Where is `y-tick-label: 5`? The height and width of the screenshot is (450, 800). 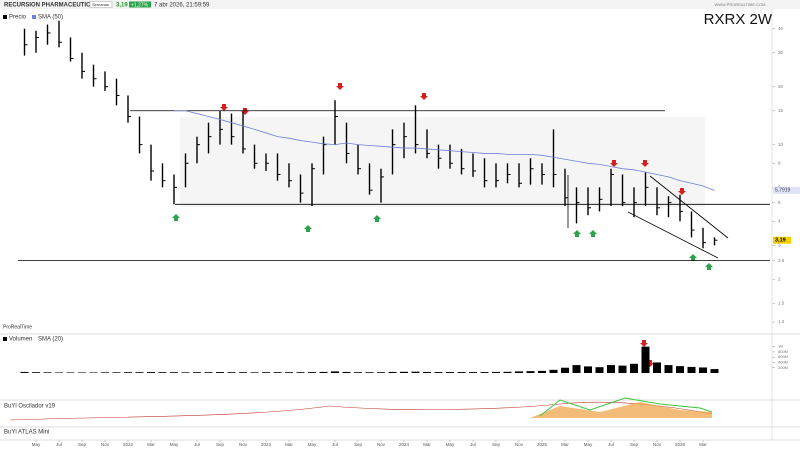
y-tick-label: 5 is located at coordinates (779, 202).